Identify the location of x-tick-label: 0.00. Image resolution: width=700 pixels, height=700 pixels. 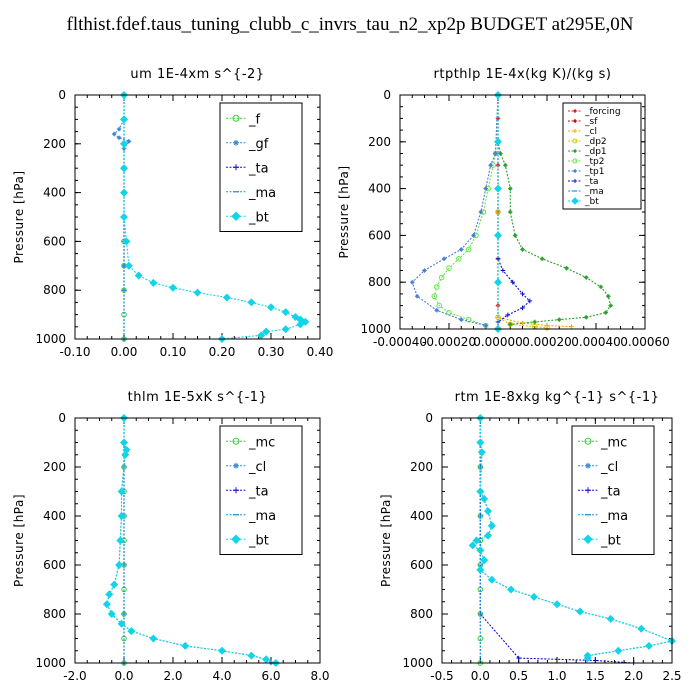
(124, 352).